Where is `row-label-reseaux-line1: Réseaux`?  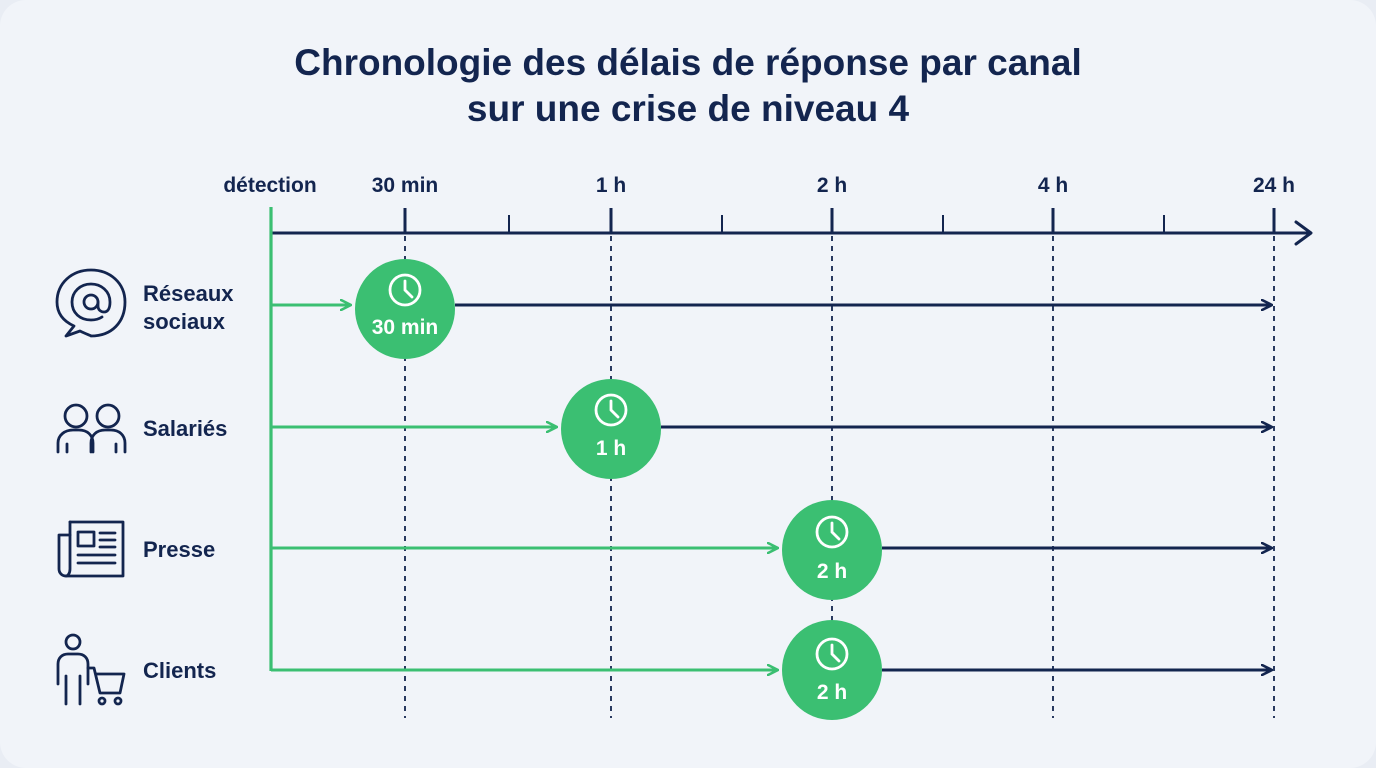 row-label-reseaux-line1: Réseaux is located at coordinates (188, 293).